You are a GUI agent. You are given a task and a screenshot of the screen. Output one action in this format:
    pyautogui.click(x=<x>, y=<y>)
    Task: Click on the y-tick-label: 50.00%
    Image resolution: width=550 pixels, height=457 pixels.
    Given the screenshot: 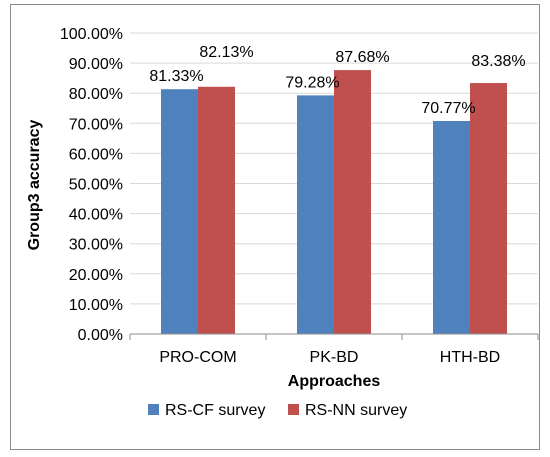 What is the action you would take?
    pyautogui.click(x=96, y=185)
    